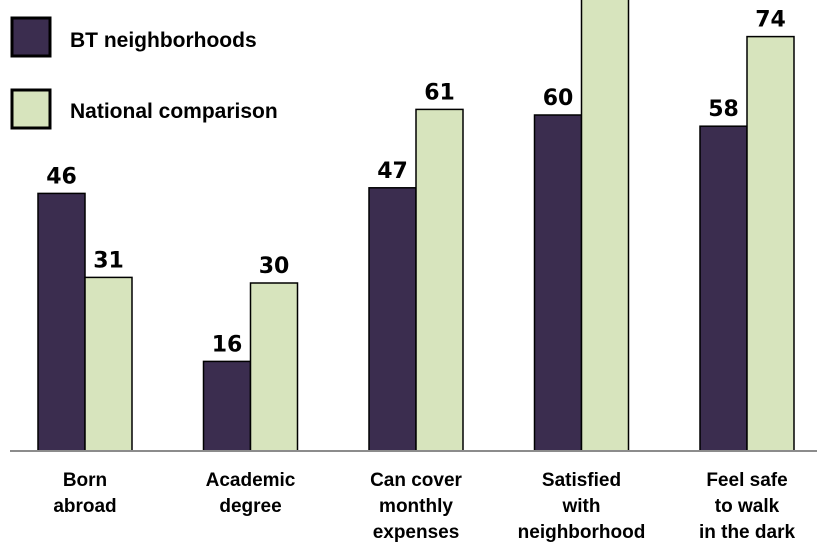 The image size is (817, 548). Describe the element at coordinates (251, 493) in the screenshot. I see `category-label-academic-degree: Academic degree` at that location.